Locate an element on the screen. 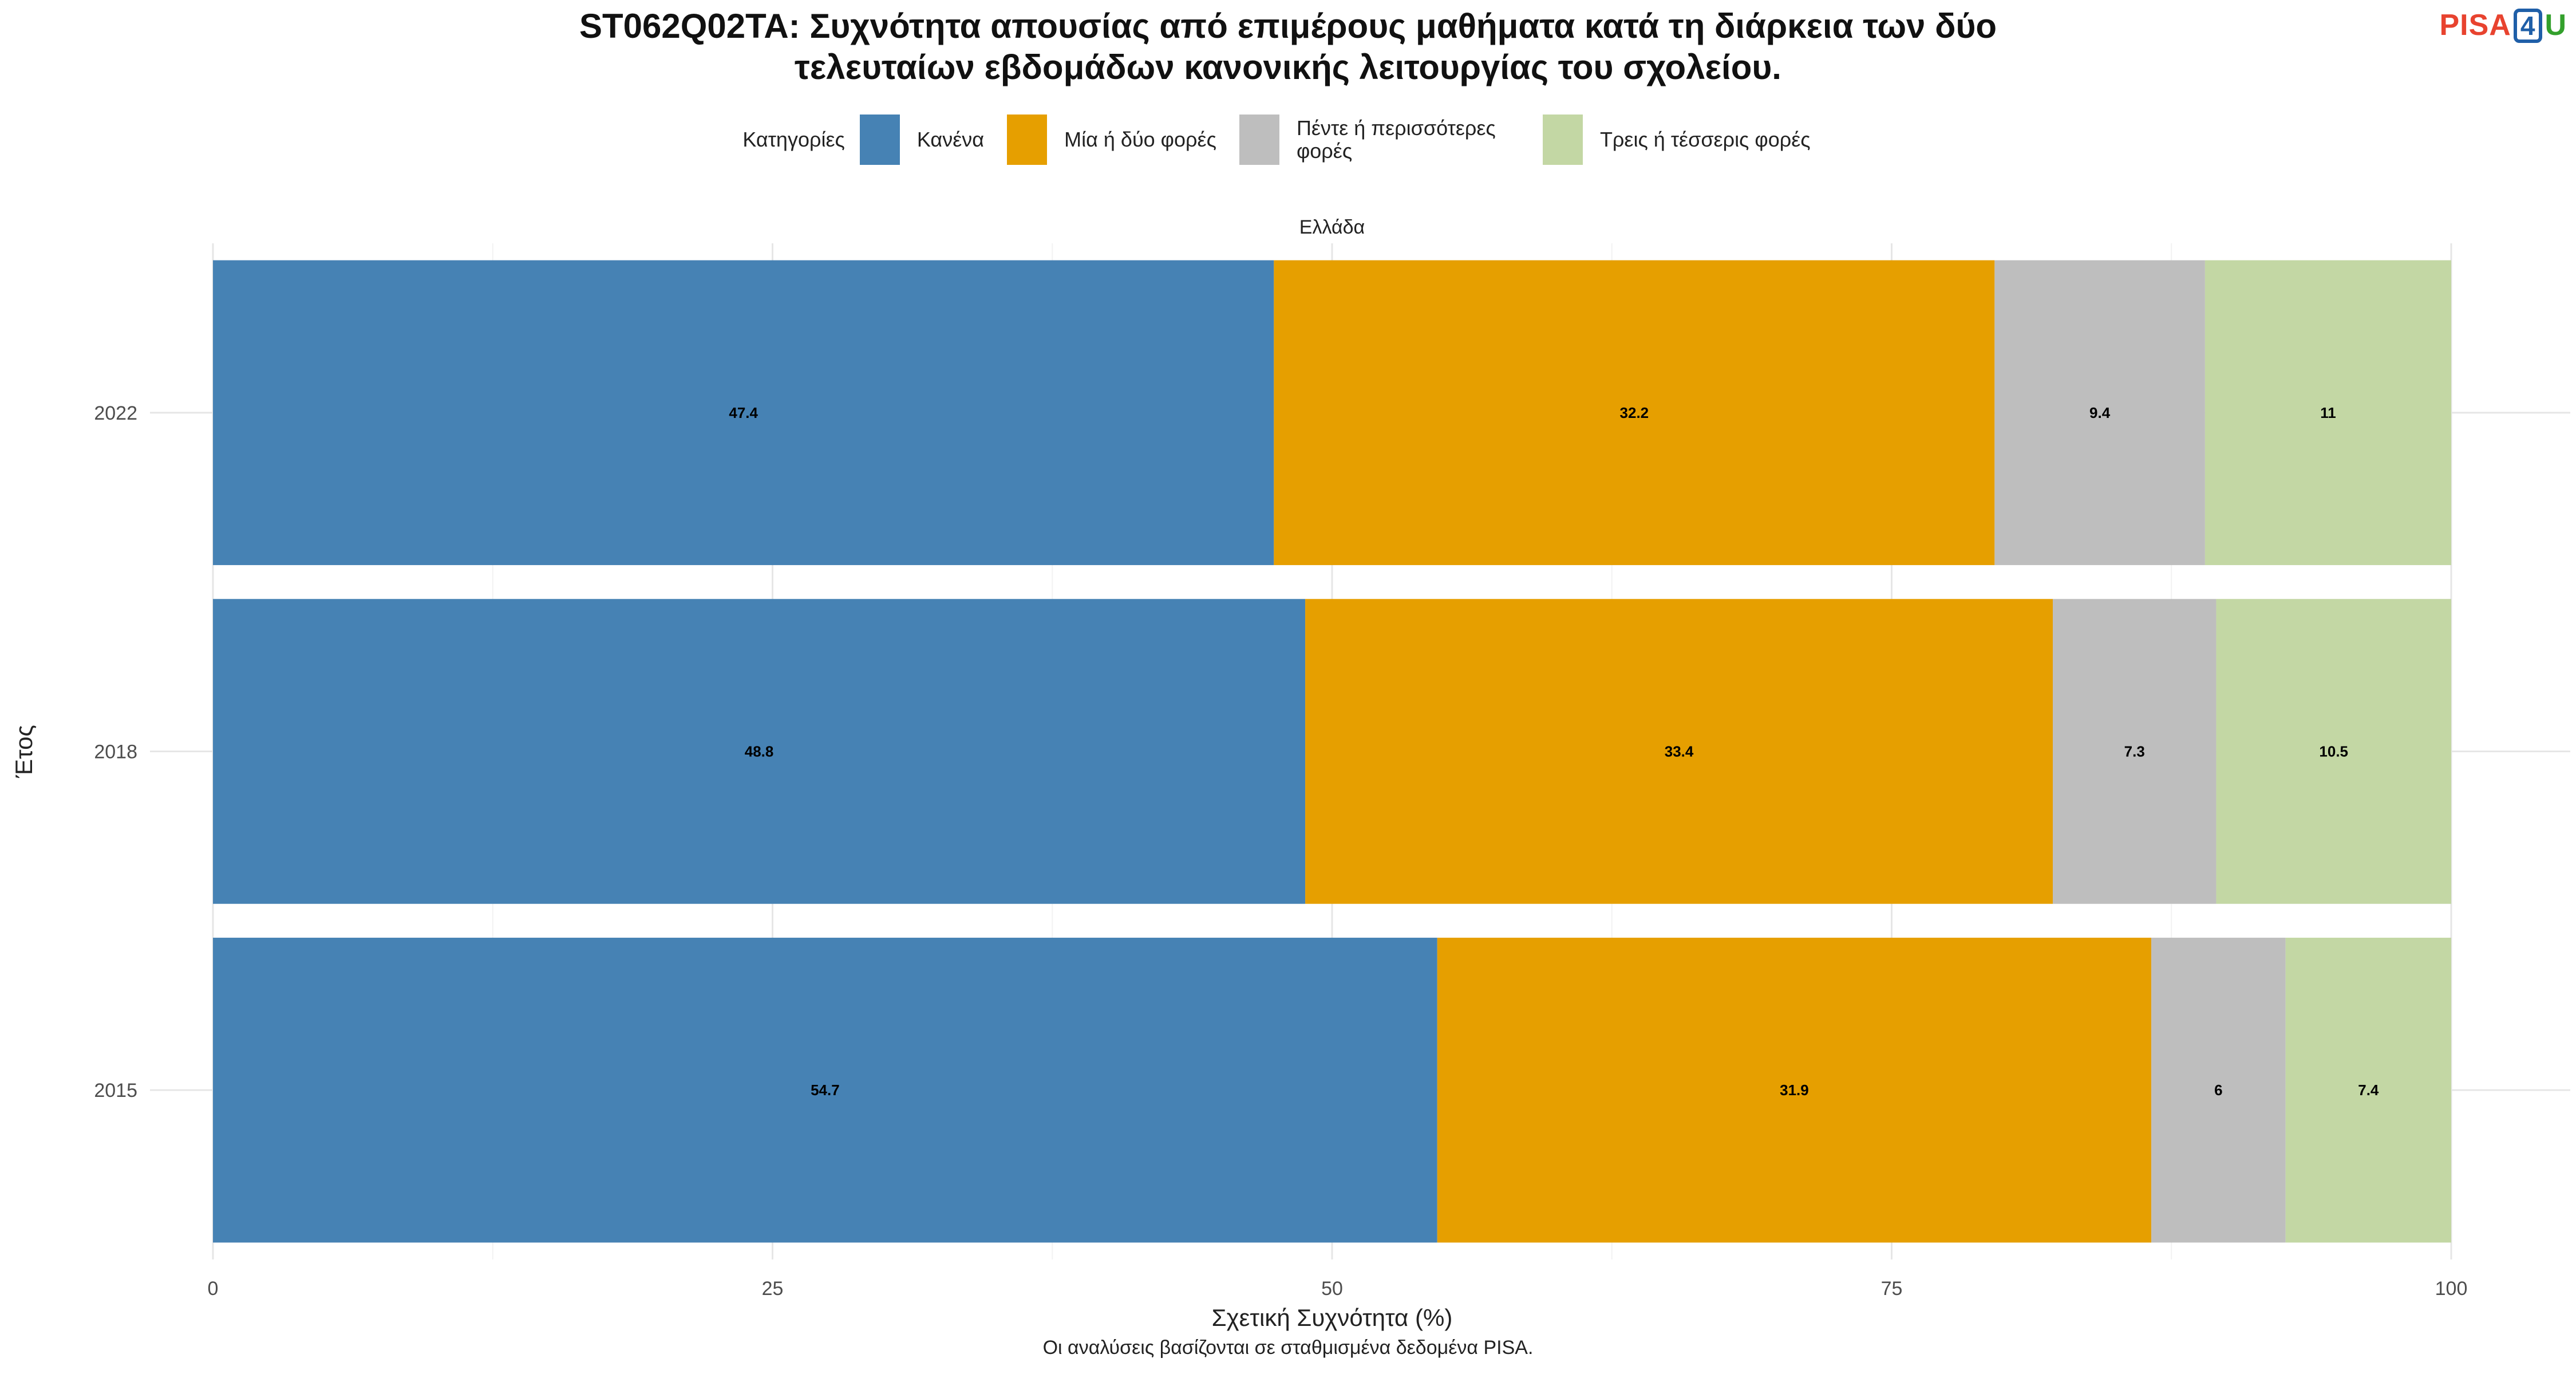 The height and width of the screenshot is (1374, 2576). data-label: 7.3 is located at coordinates (2134, 752).